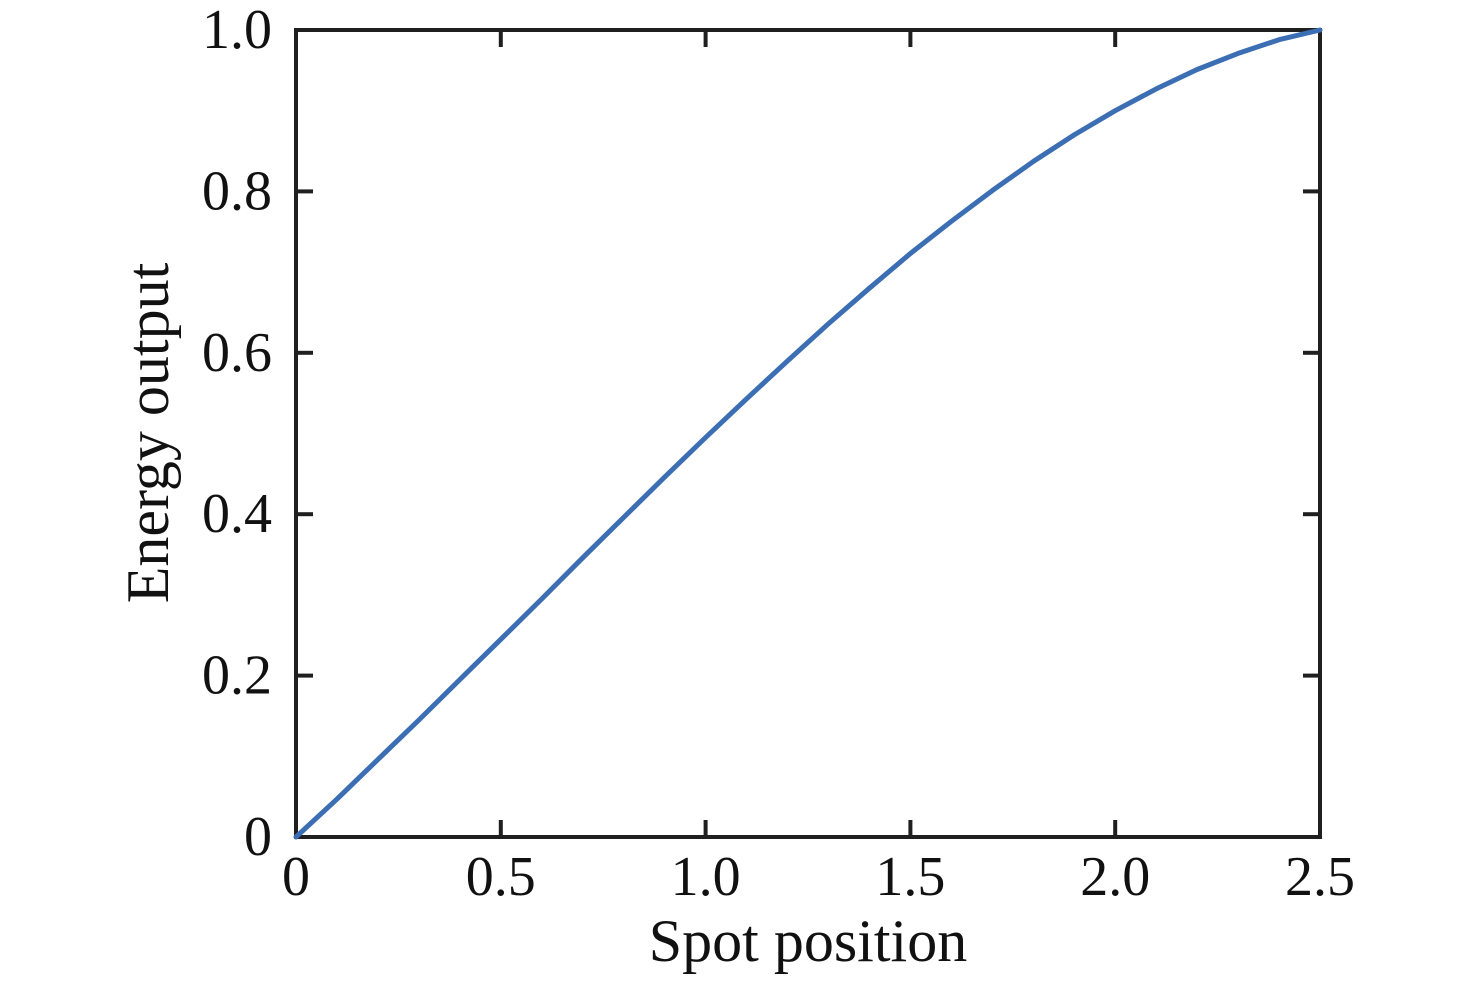  What do you see at coordinates (237, 676) in the screenshot?
I see `y-tick-label: 0.2` at bounding box center [237, 676].